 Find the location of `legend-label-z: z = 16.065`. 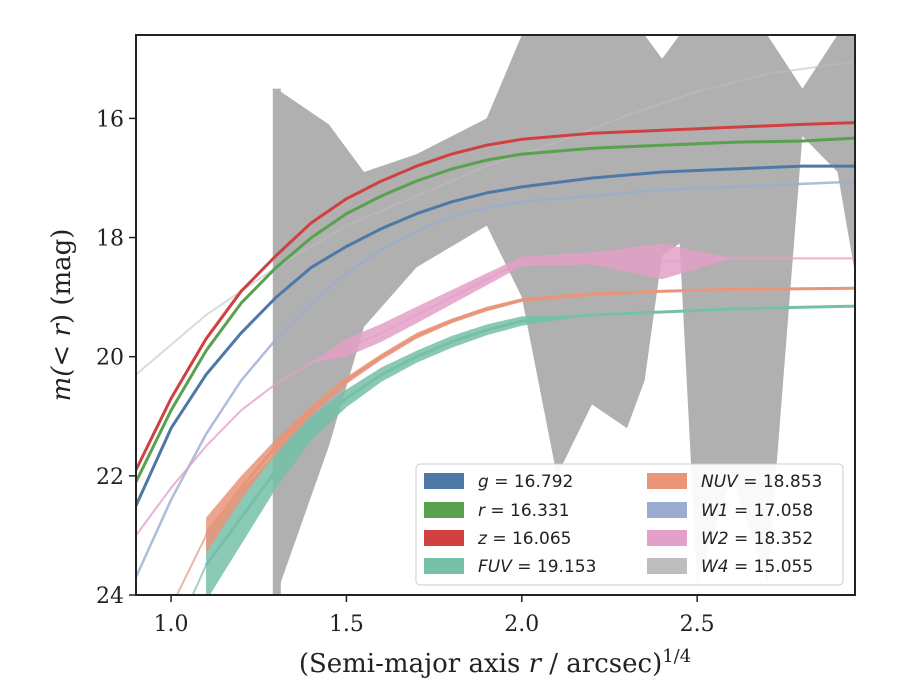

legend-label-z: z = 16.065 is located at coordinates (524, 539).